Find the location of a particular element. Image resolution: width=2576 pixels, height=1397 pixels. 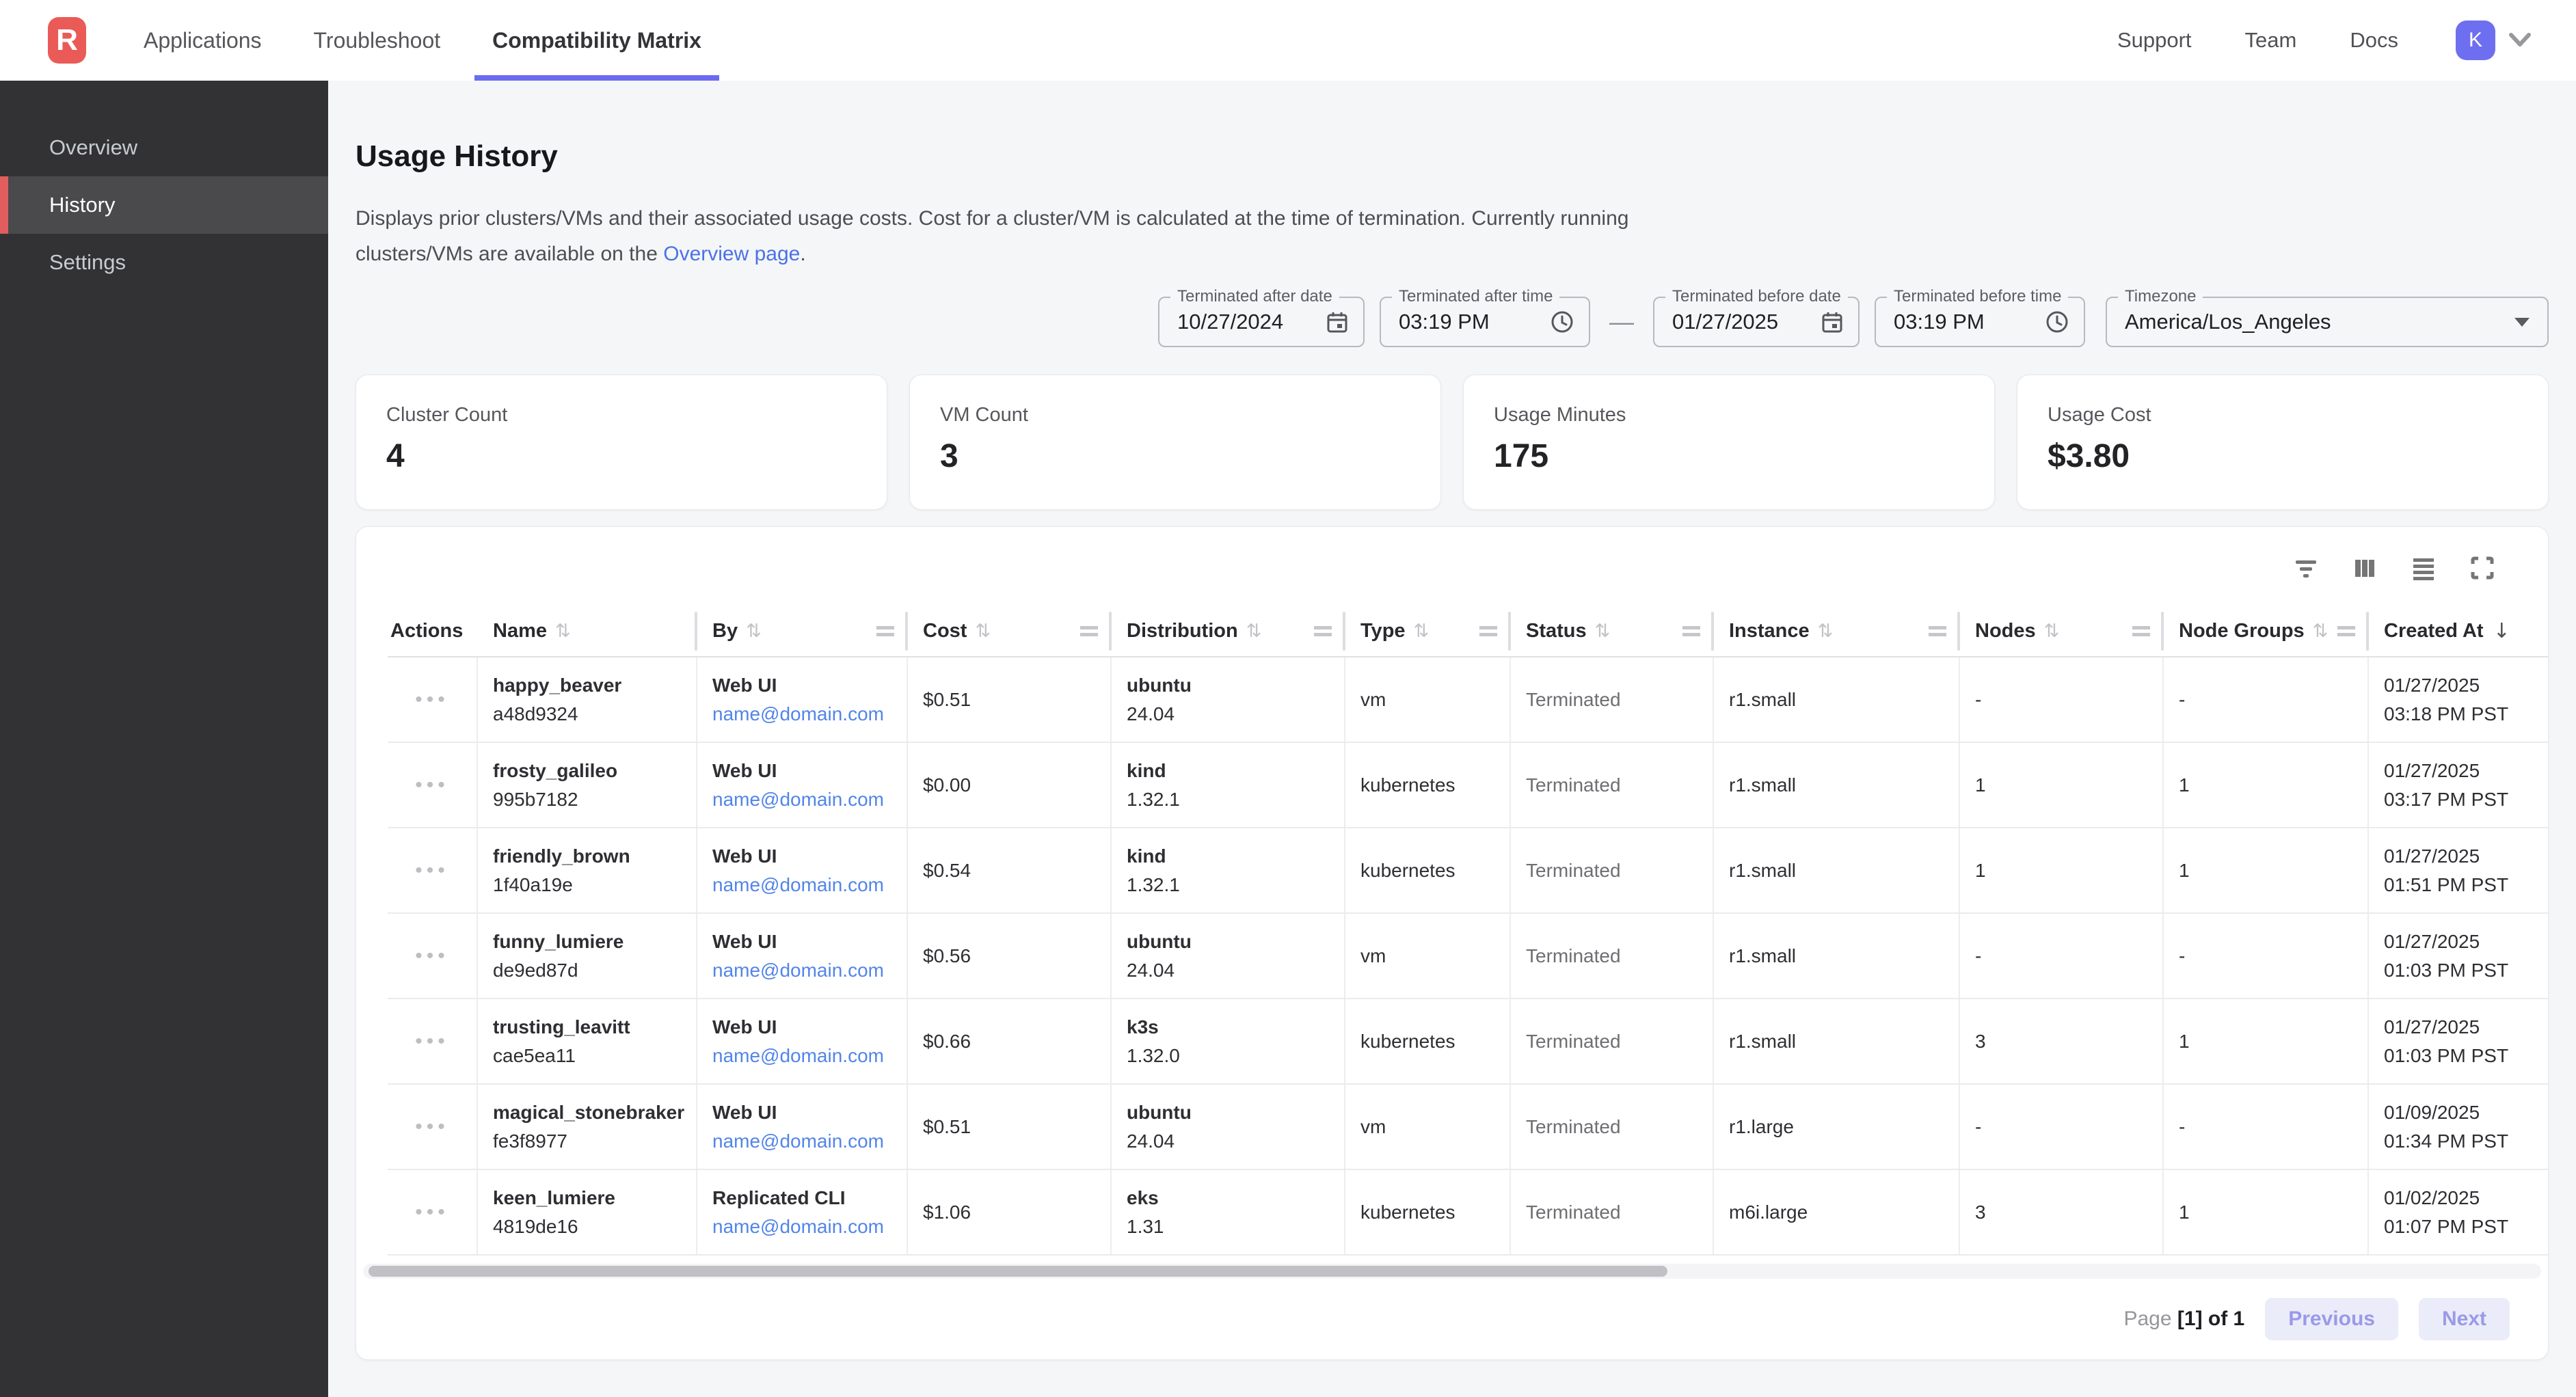

chevron-down-icon is located at coordinates (2520, 40).